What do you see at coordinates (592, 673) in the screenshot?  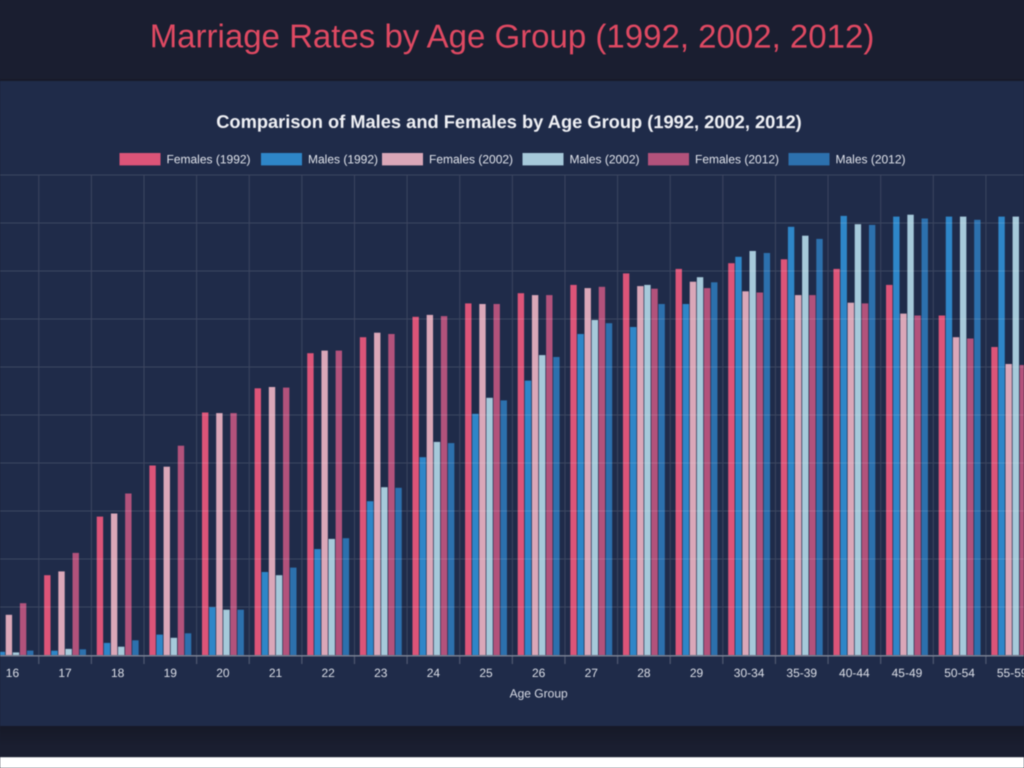 I see `svg-text: 27` at bounding box center [592, 673].